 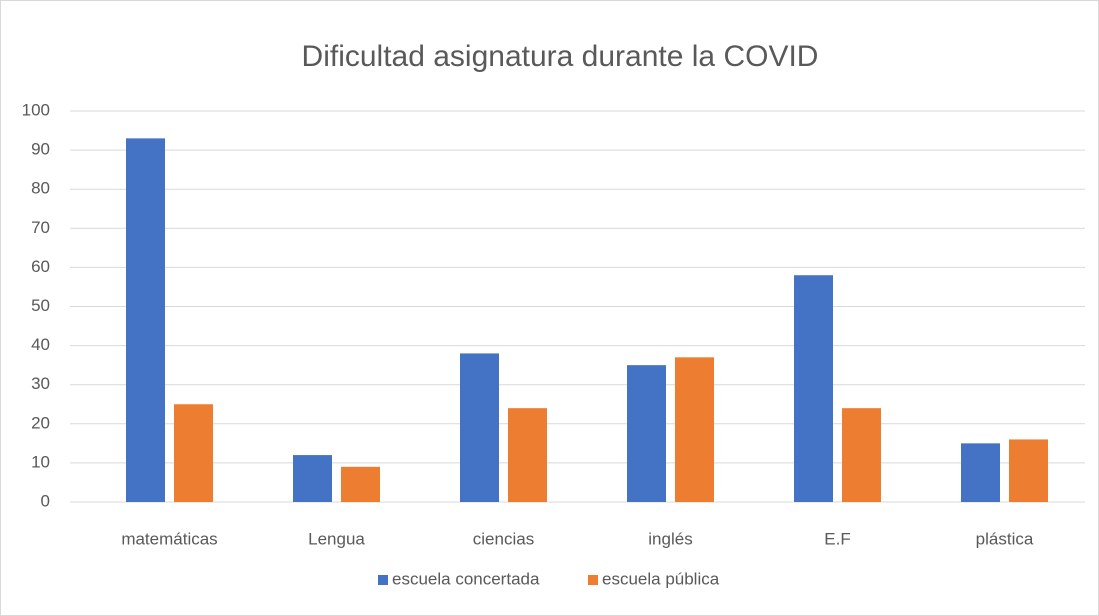 I want to click on y-tick-label: 90, so click(x=40, y=149).